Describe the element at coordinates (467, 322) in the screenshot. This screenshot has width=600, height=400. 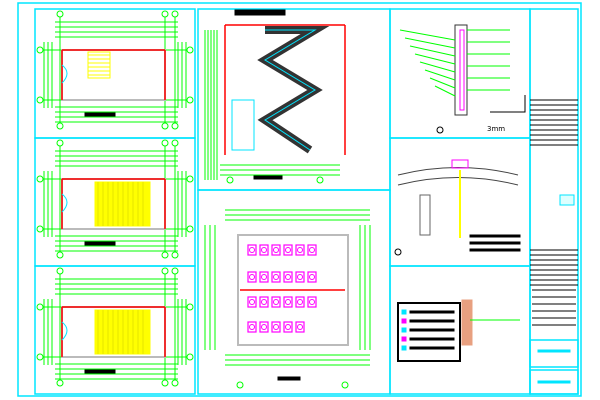
I see `wall-detail` at that location.